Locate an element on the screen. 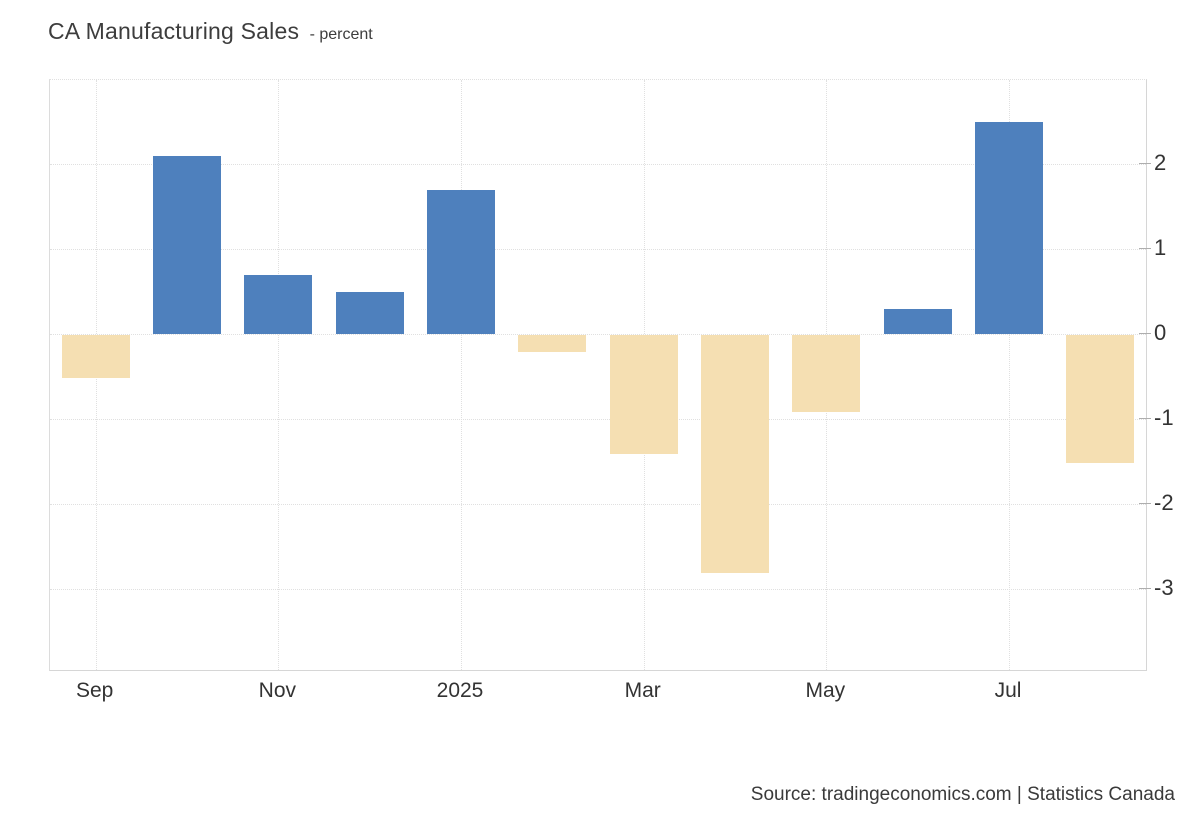 This screenshot has height=820, width=1200. x-axis-label: 2025 is located at coordinates (460, 690).